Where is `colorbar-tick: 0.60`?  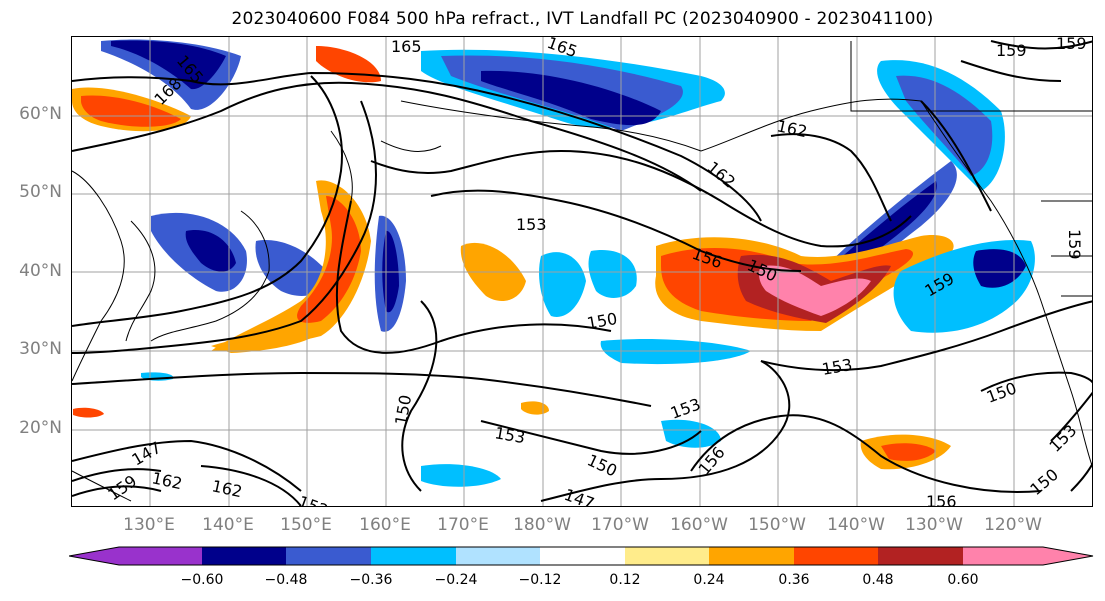
colorbar-tick: 0.60 is located at coordinates (963, 580).